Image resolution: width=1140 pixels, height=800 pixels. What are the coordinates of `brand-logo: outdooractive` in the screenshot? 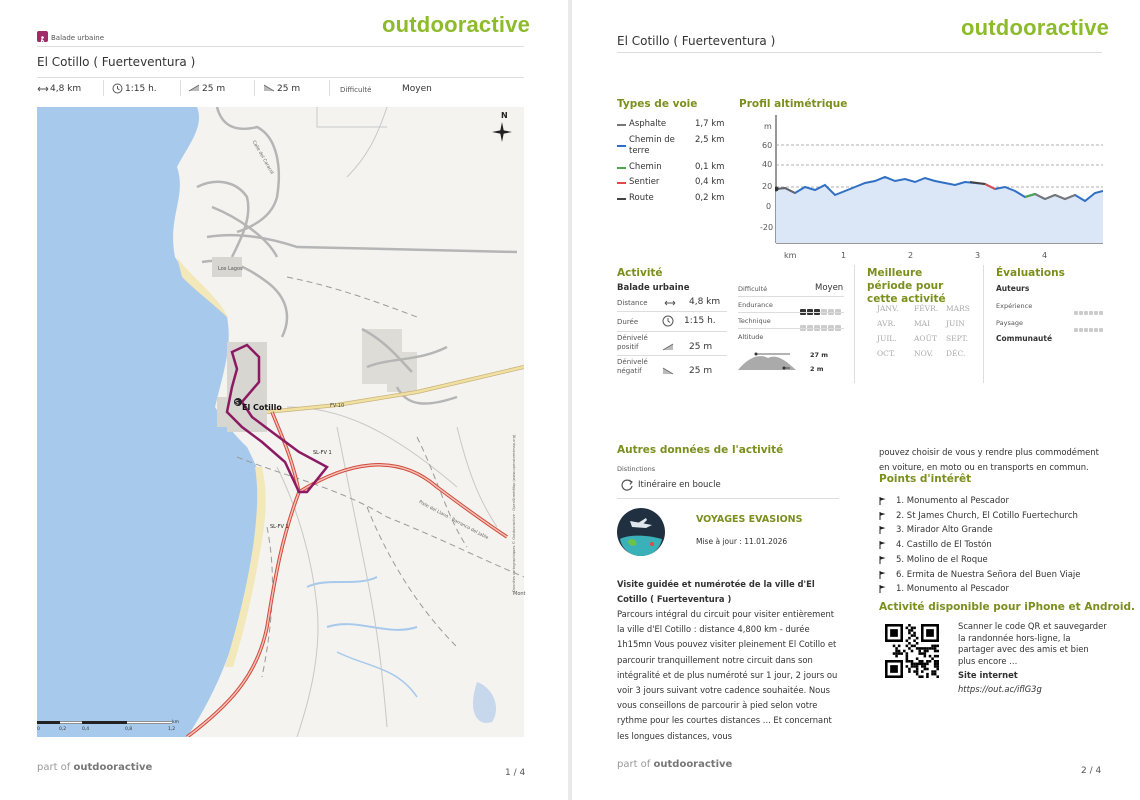 It's located at (1035, 27).